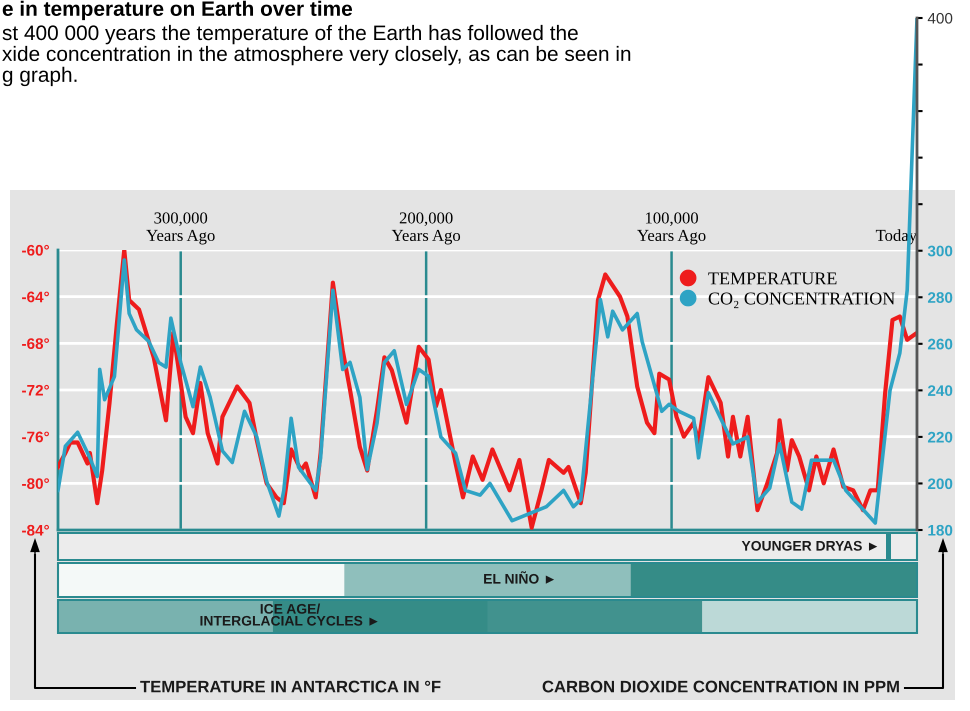  What do you see at coordinates (940, 390) in the screenshot?
I see `y2-tick-label: 240` at bounding box center [940, 390].